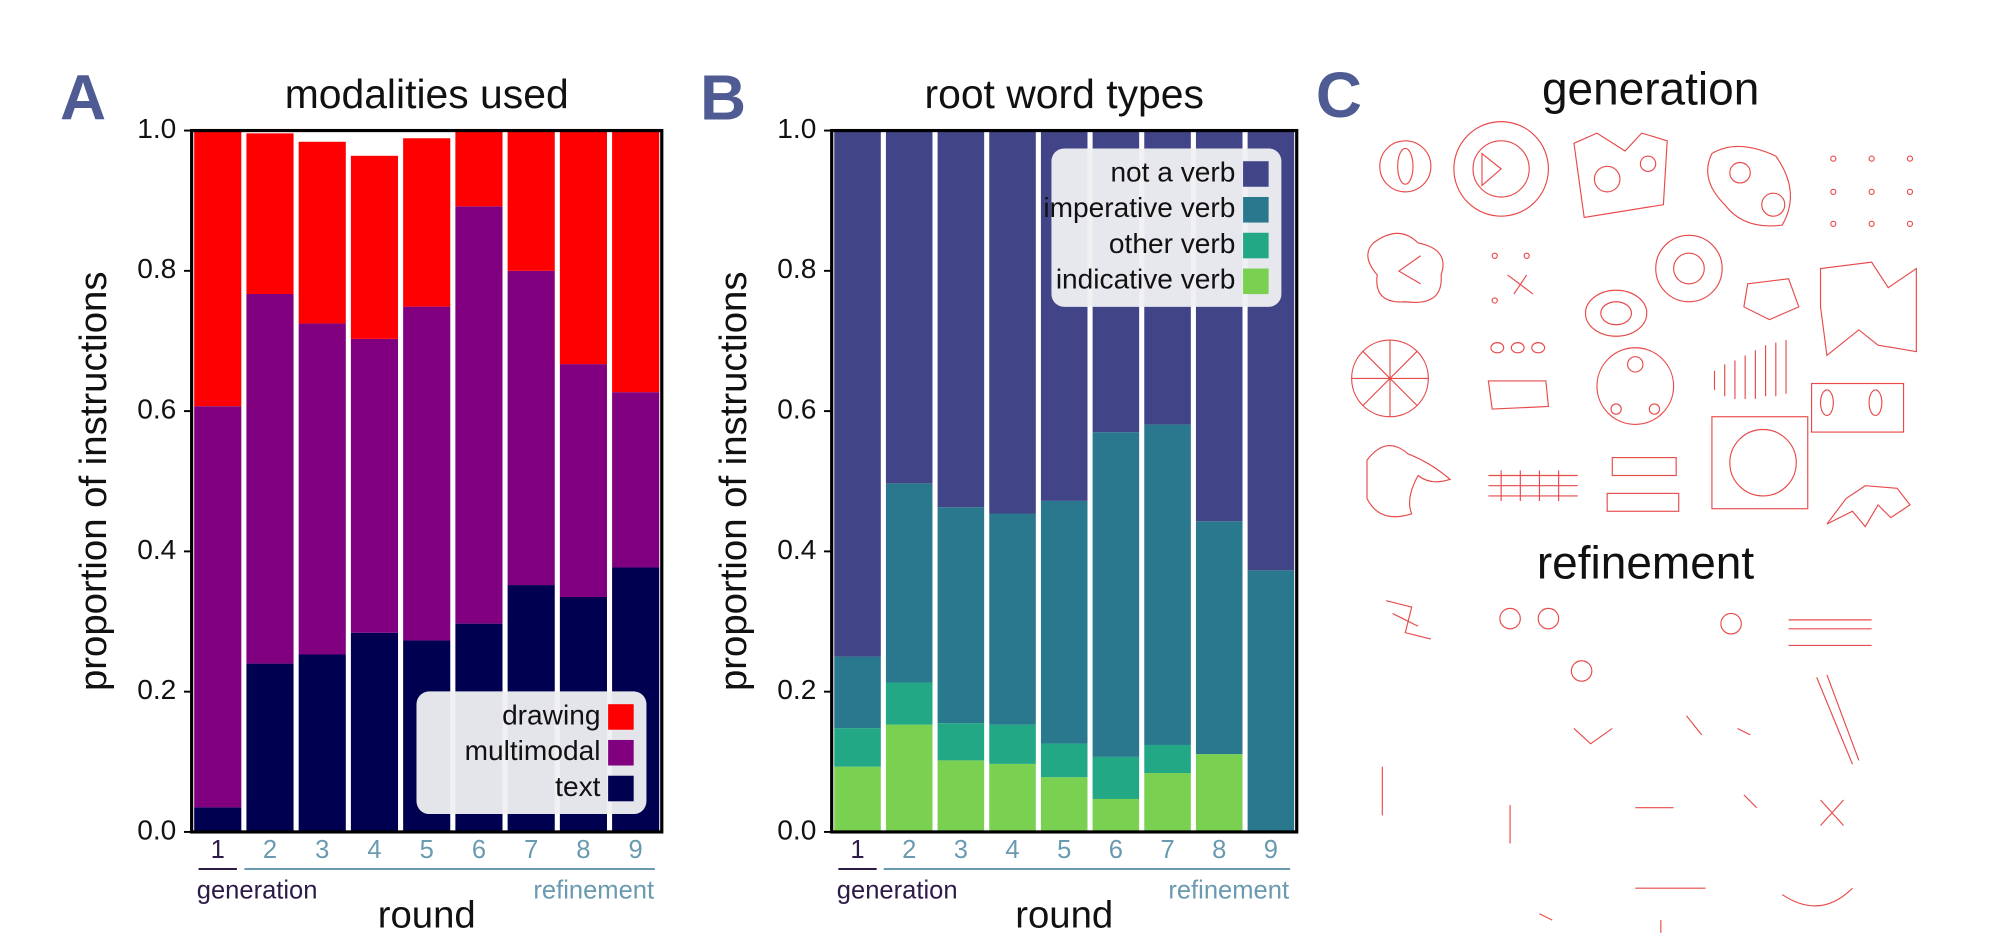 The image size is (1993, 951). What do you see at coordinates (83, 97) in the screenshot?
I see `panel-label: A` at bounding box center [83, 97].